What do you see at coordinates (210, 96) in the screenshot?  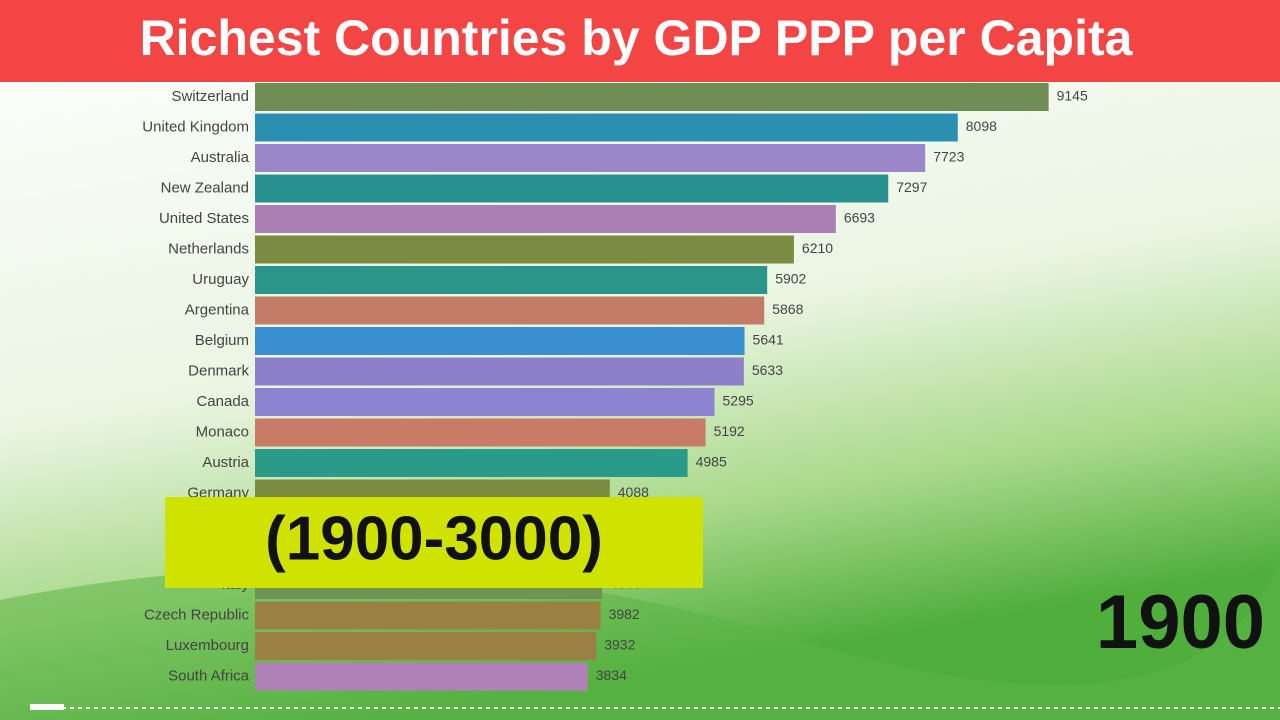 I see `category-label: Switzerland` at bounding box center [210, 96].